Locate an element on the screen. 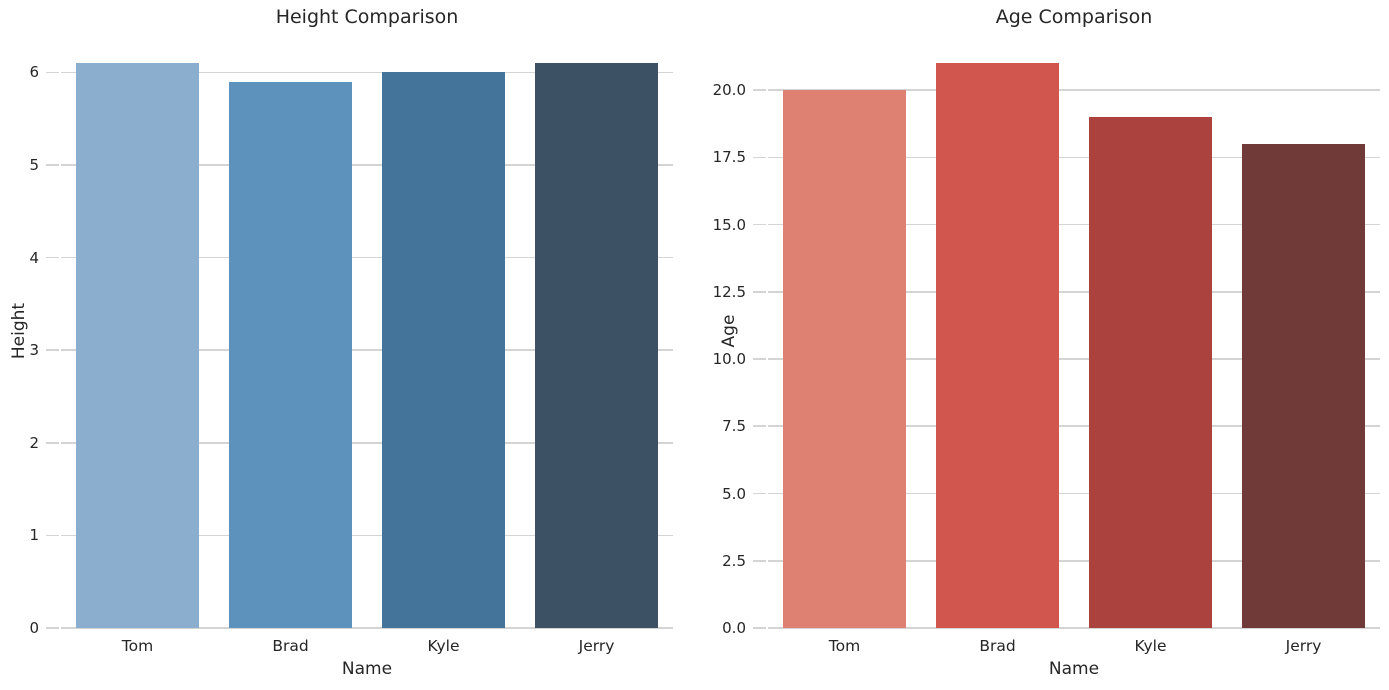  y-tick-label: 2 is located at coordinates (34, 442).